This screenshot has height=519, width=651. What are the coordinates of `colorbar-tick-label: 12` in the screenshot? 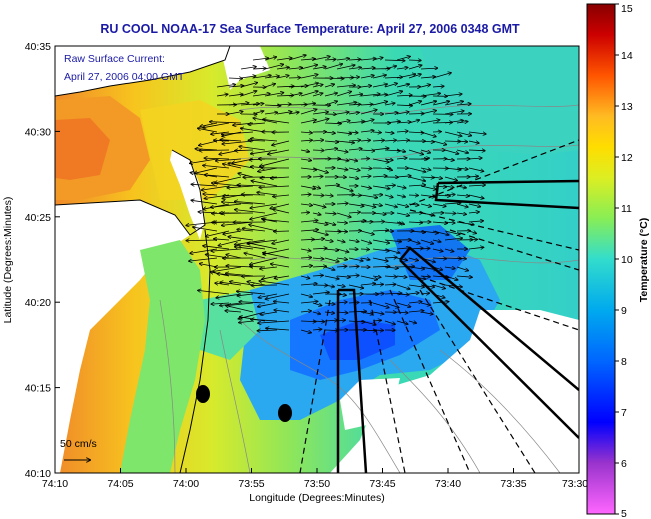 It's located at (627, 158).